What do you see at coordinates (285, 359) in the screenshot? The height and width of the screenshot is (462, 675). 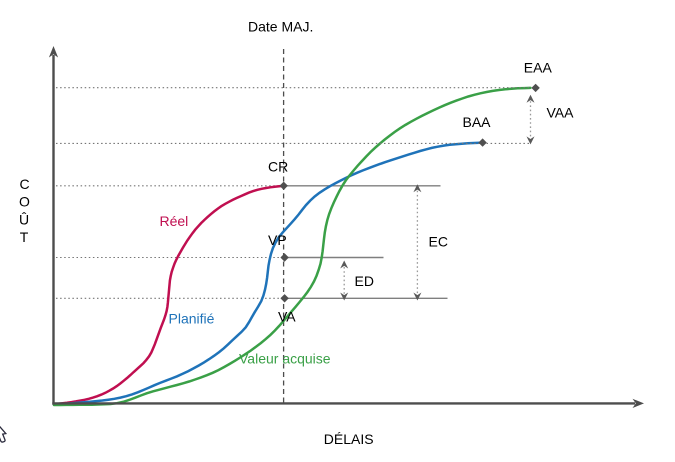 I see `svg-text: Valeur acquise` at bounding box center [285, 359].